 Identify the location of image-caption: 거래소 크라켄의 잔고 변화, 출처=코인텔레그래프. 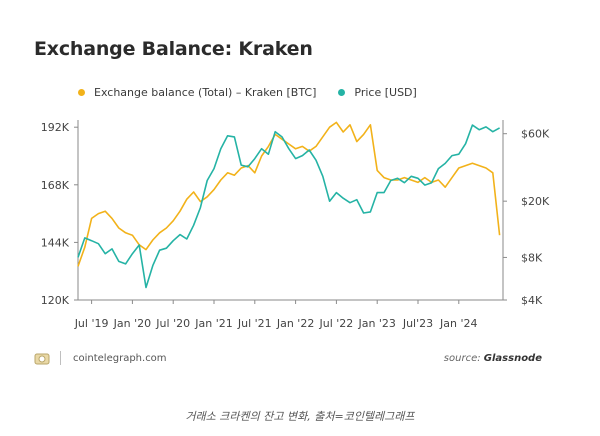
(300, 416).